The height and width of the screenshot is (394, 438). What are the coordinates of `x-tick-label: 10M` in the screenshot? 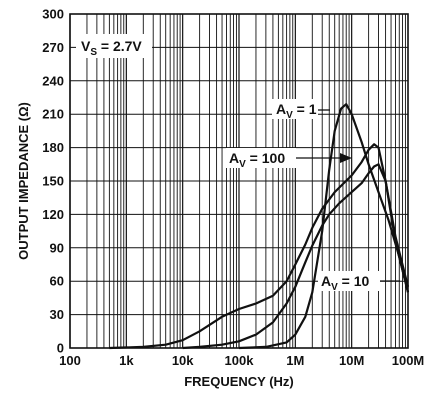 It's located at (351, 360).